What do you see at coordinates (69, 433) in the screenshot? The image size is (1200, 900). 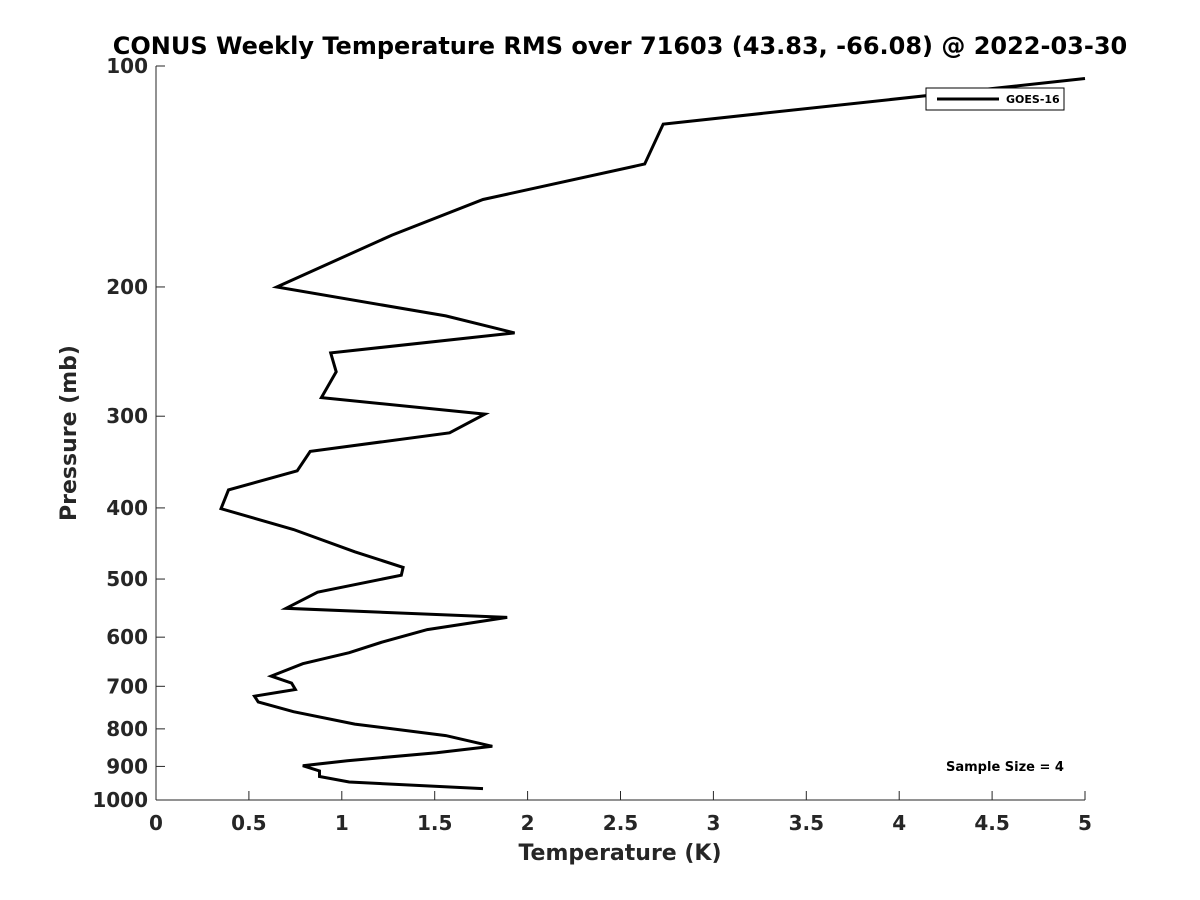 I see `y-axis-label: Pressure (mb)` at bounding box center [69, 433].